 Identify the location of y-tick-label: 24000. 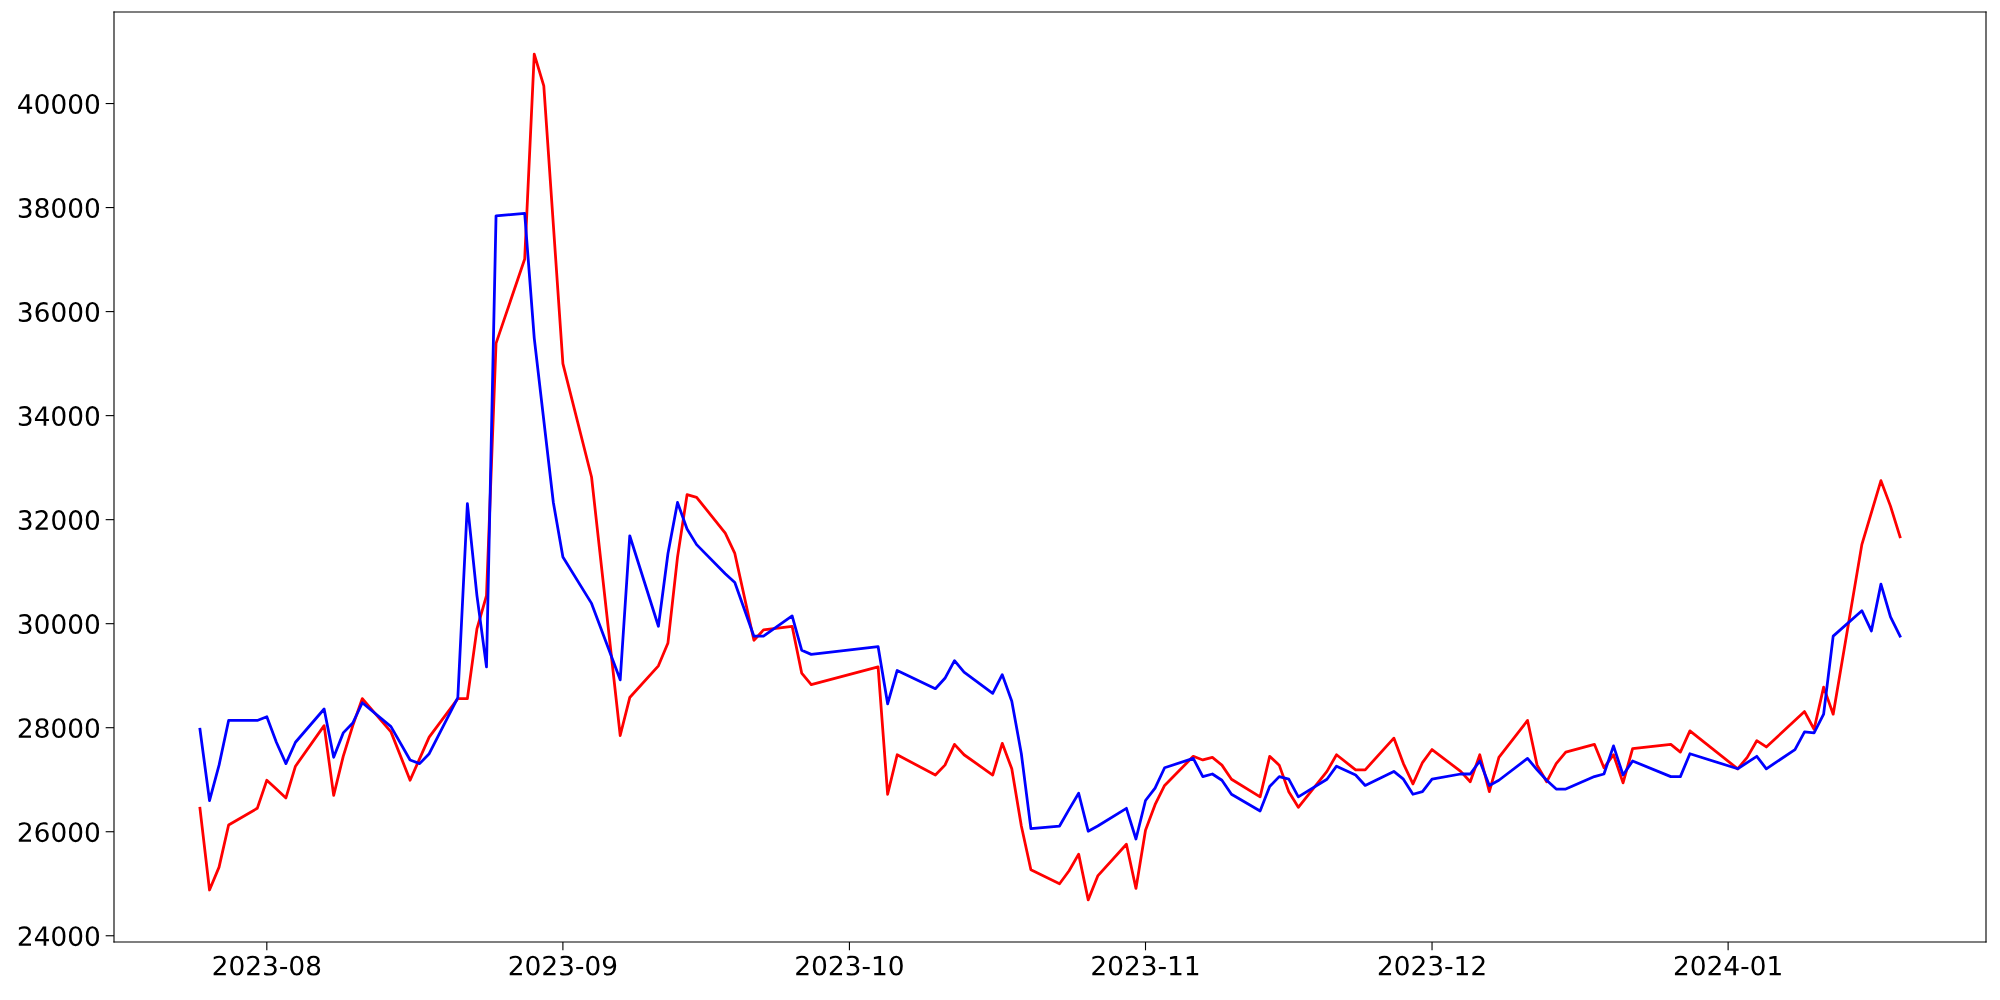
(59, 936).